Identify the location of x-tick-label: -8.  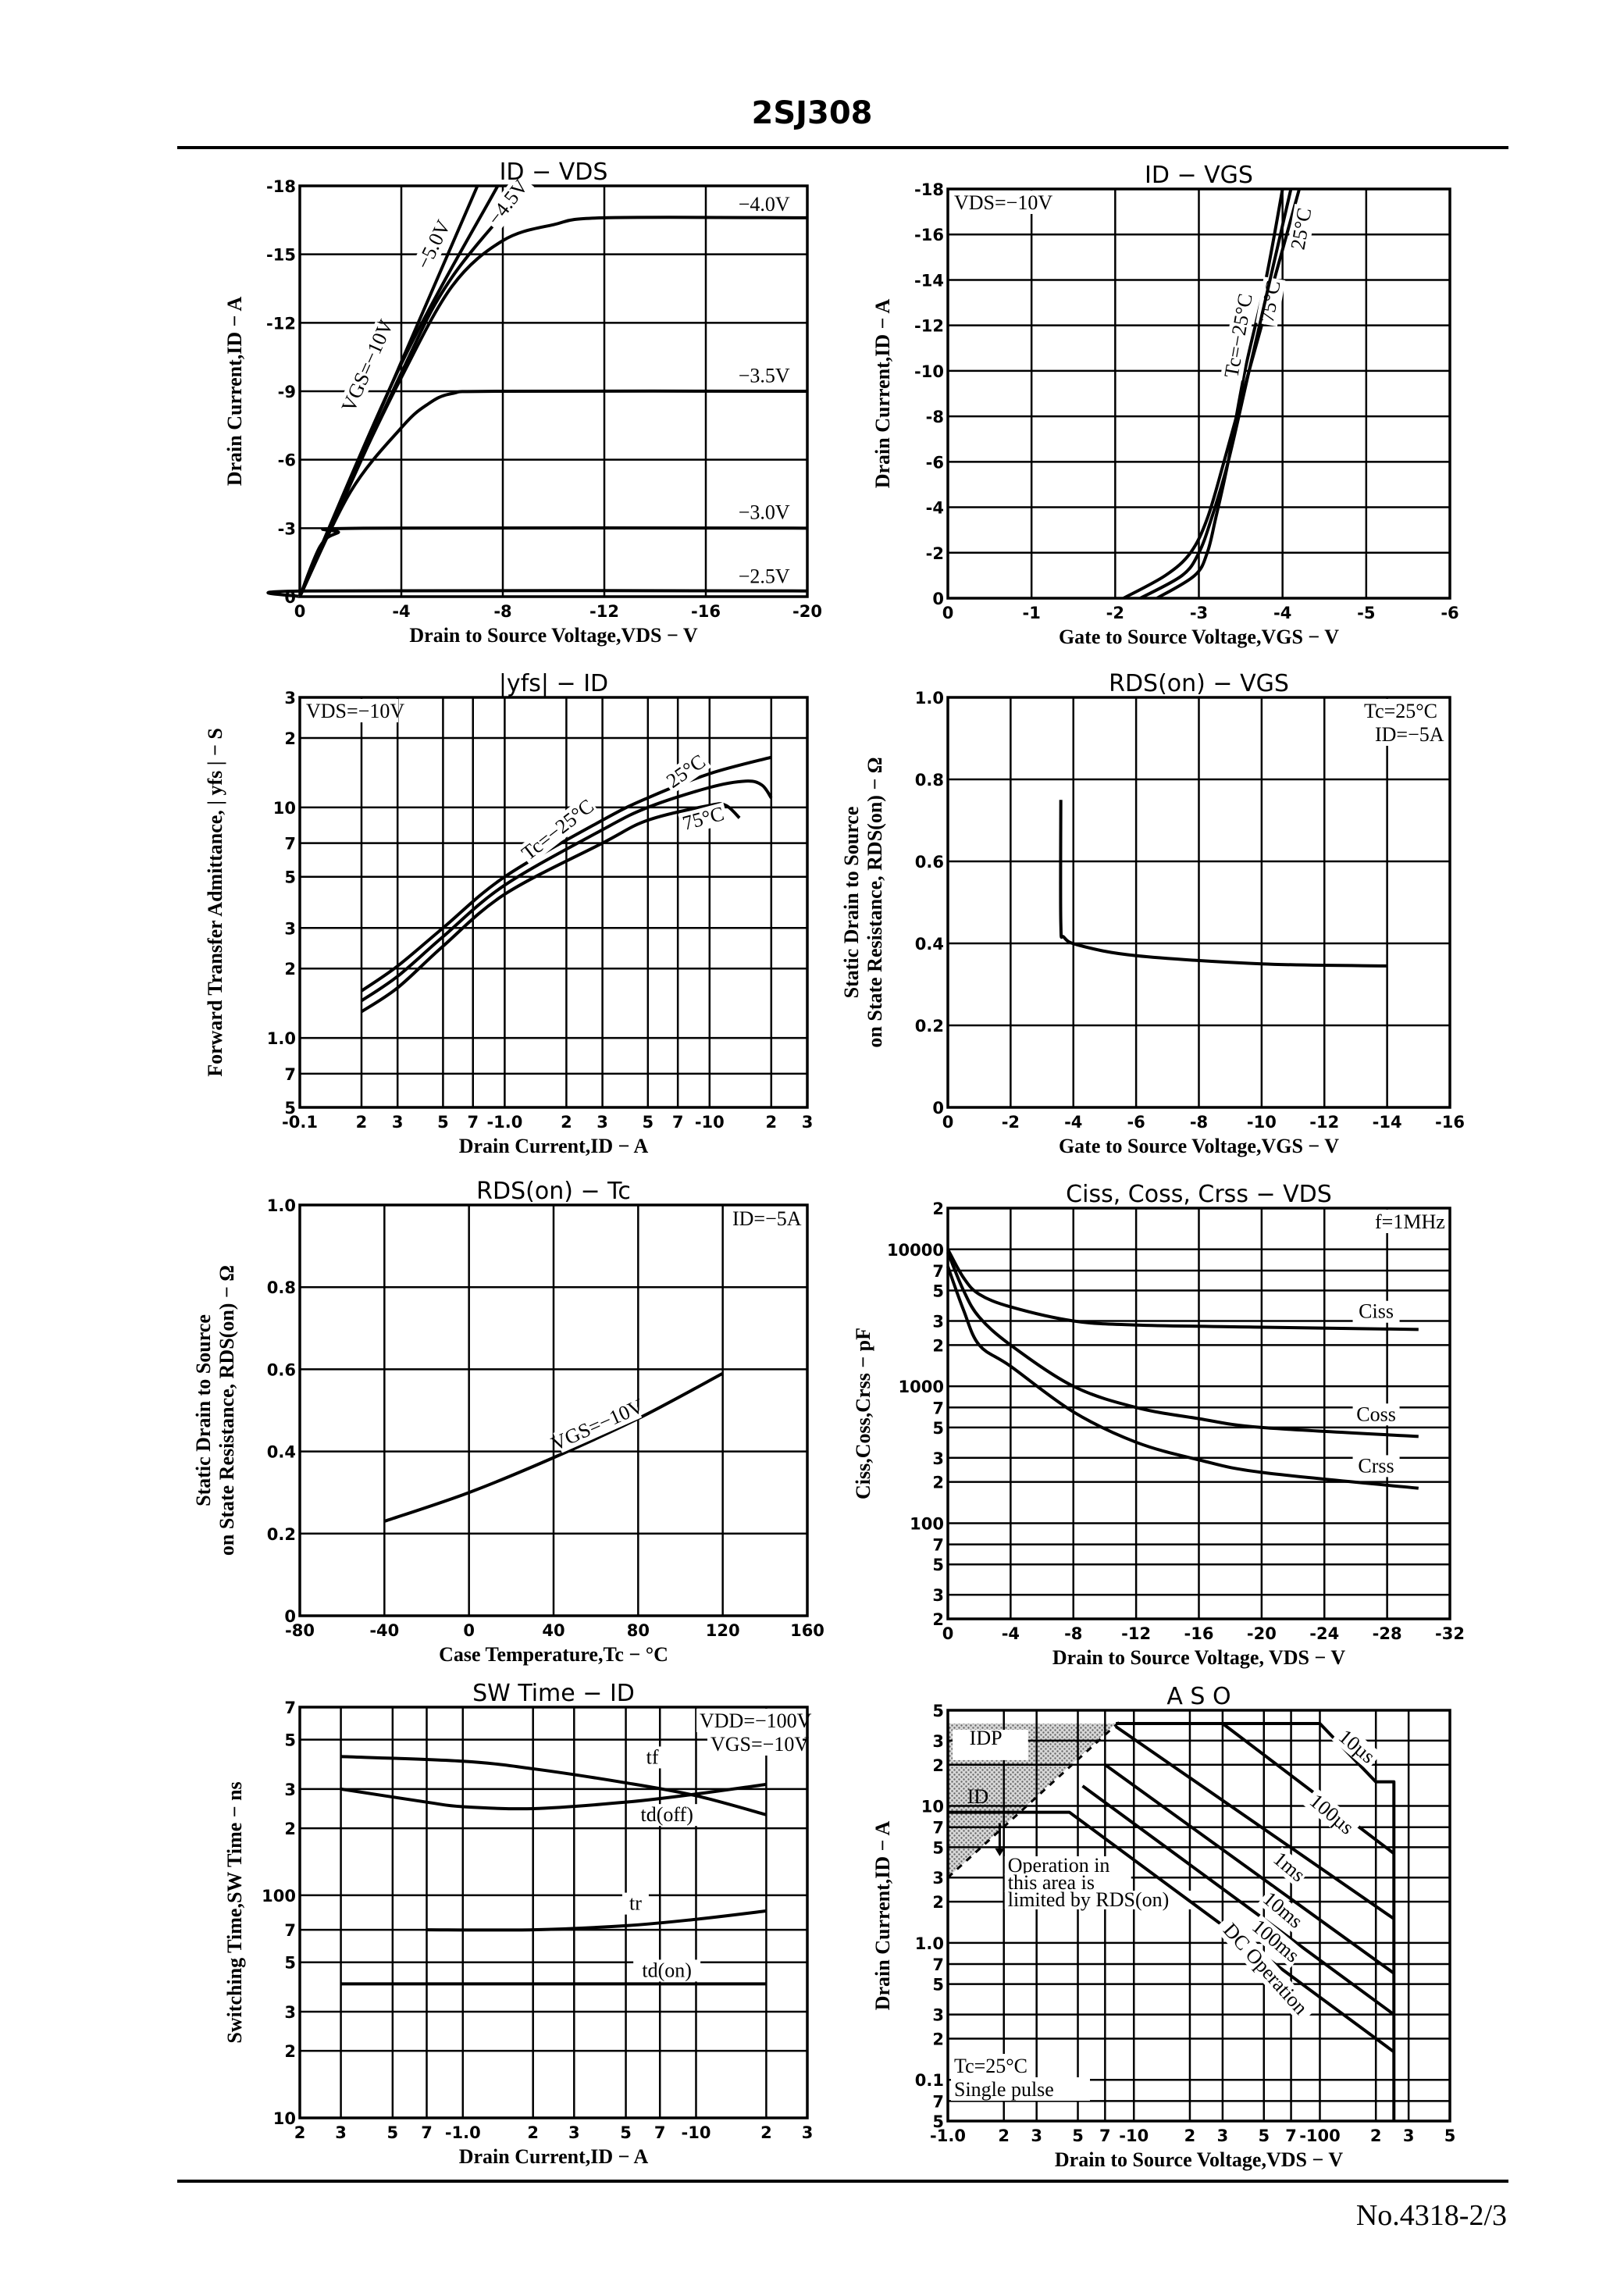
(1073, 1633).